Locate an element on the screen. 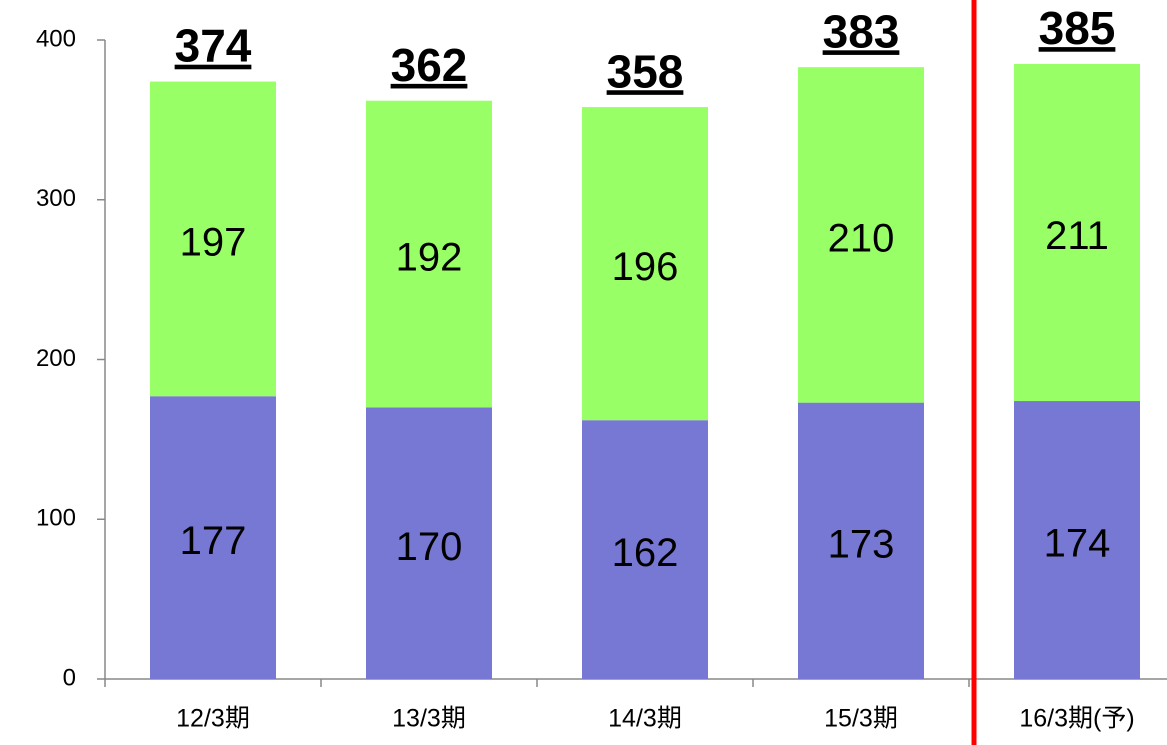 The image size is (1167, 745). x-tick-label: 16/3期(予) is located at coordinates (1076, 719).